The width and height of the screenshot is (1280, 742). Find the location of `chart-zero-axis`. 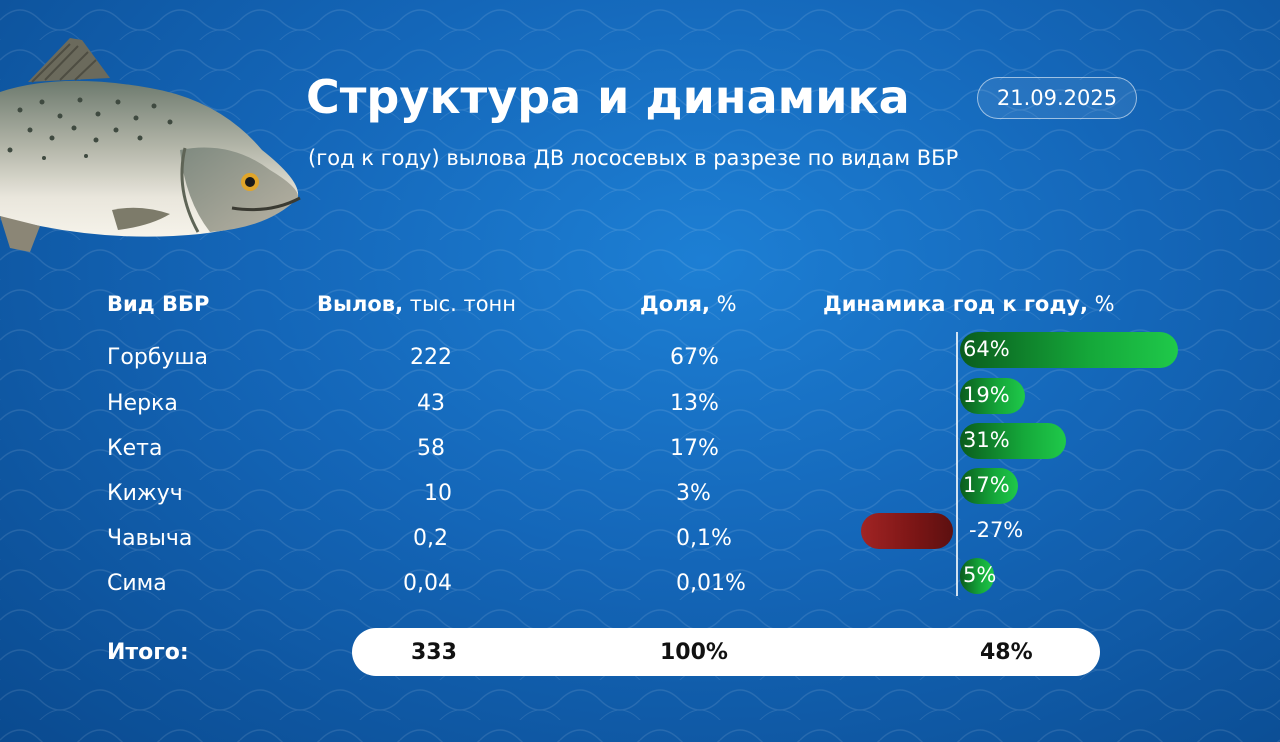

chart-zero-axis is located at coordinates (957, 464).